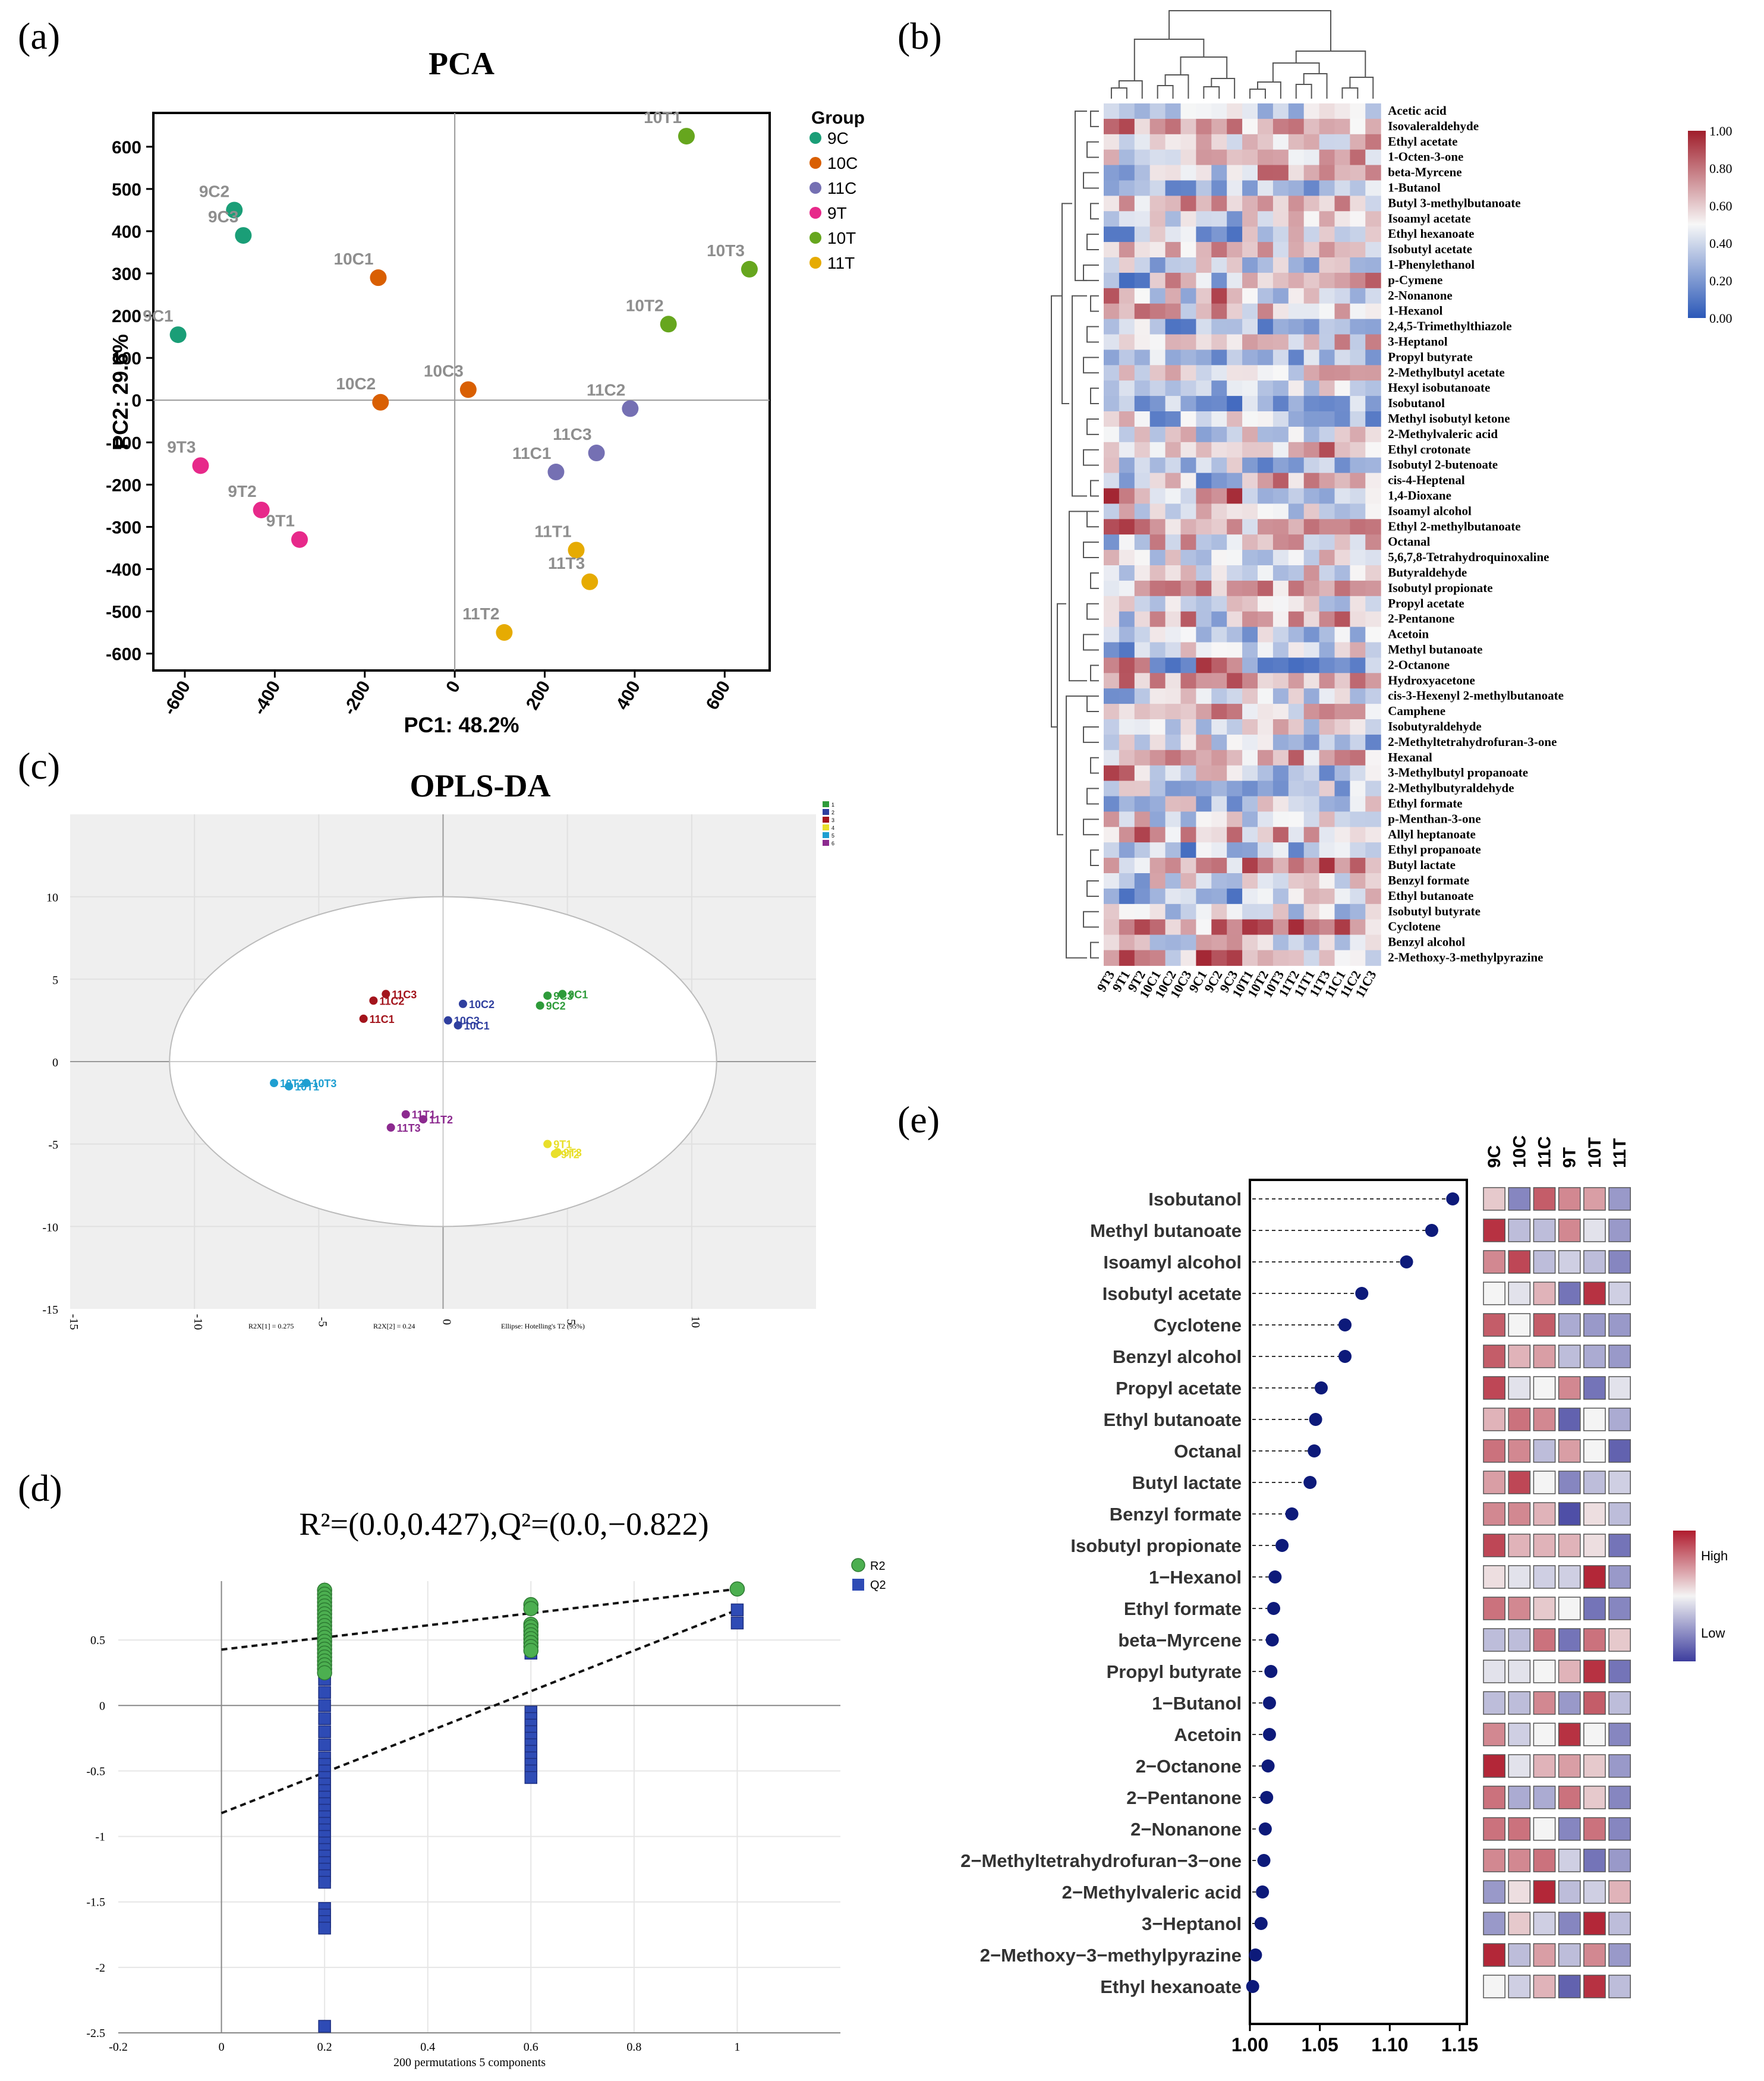 The image size is (1764, 2081). I want to click on perm-r2-point, so click(531, 1650).